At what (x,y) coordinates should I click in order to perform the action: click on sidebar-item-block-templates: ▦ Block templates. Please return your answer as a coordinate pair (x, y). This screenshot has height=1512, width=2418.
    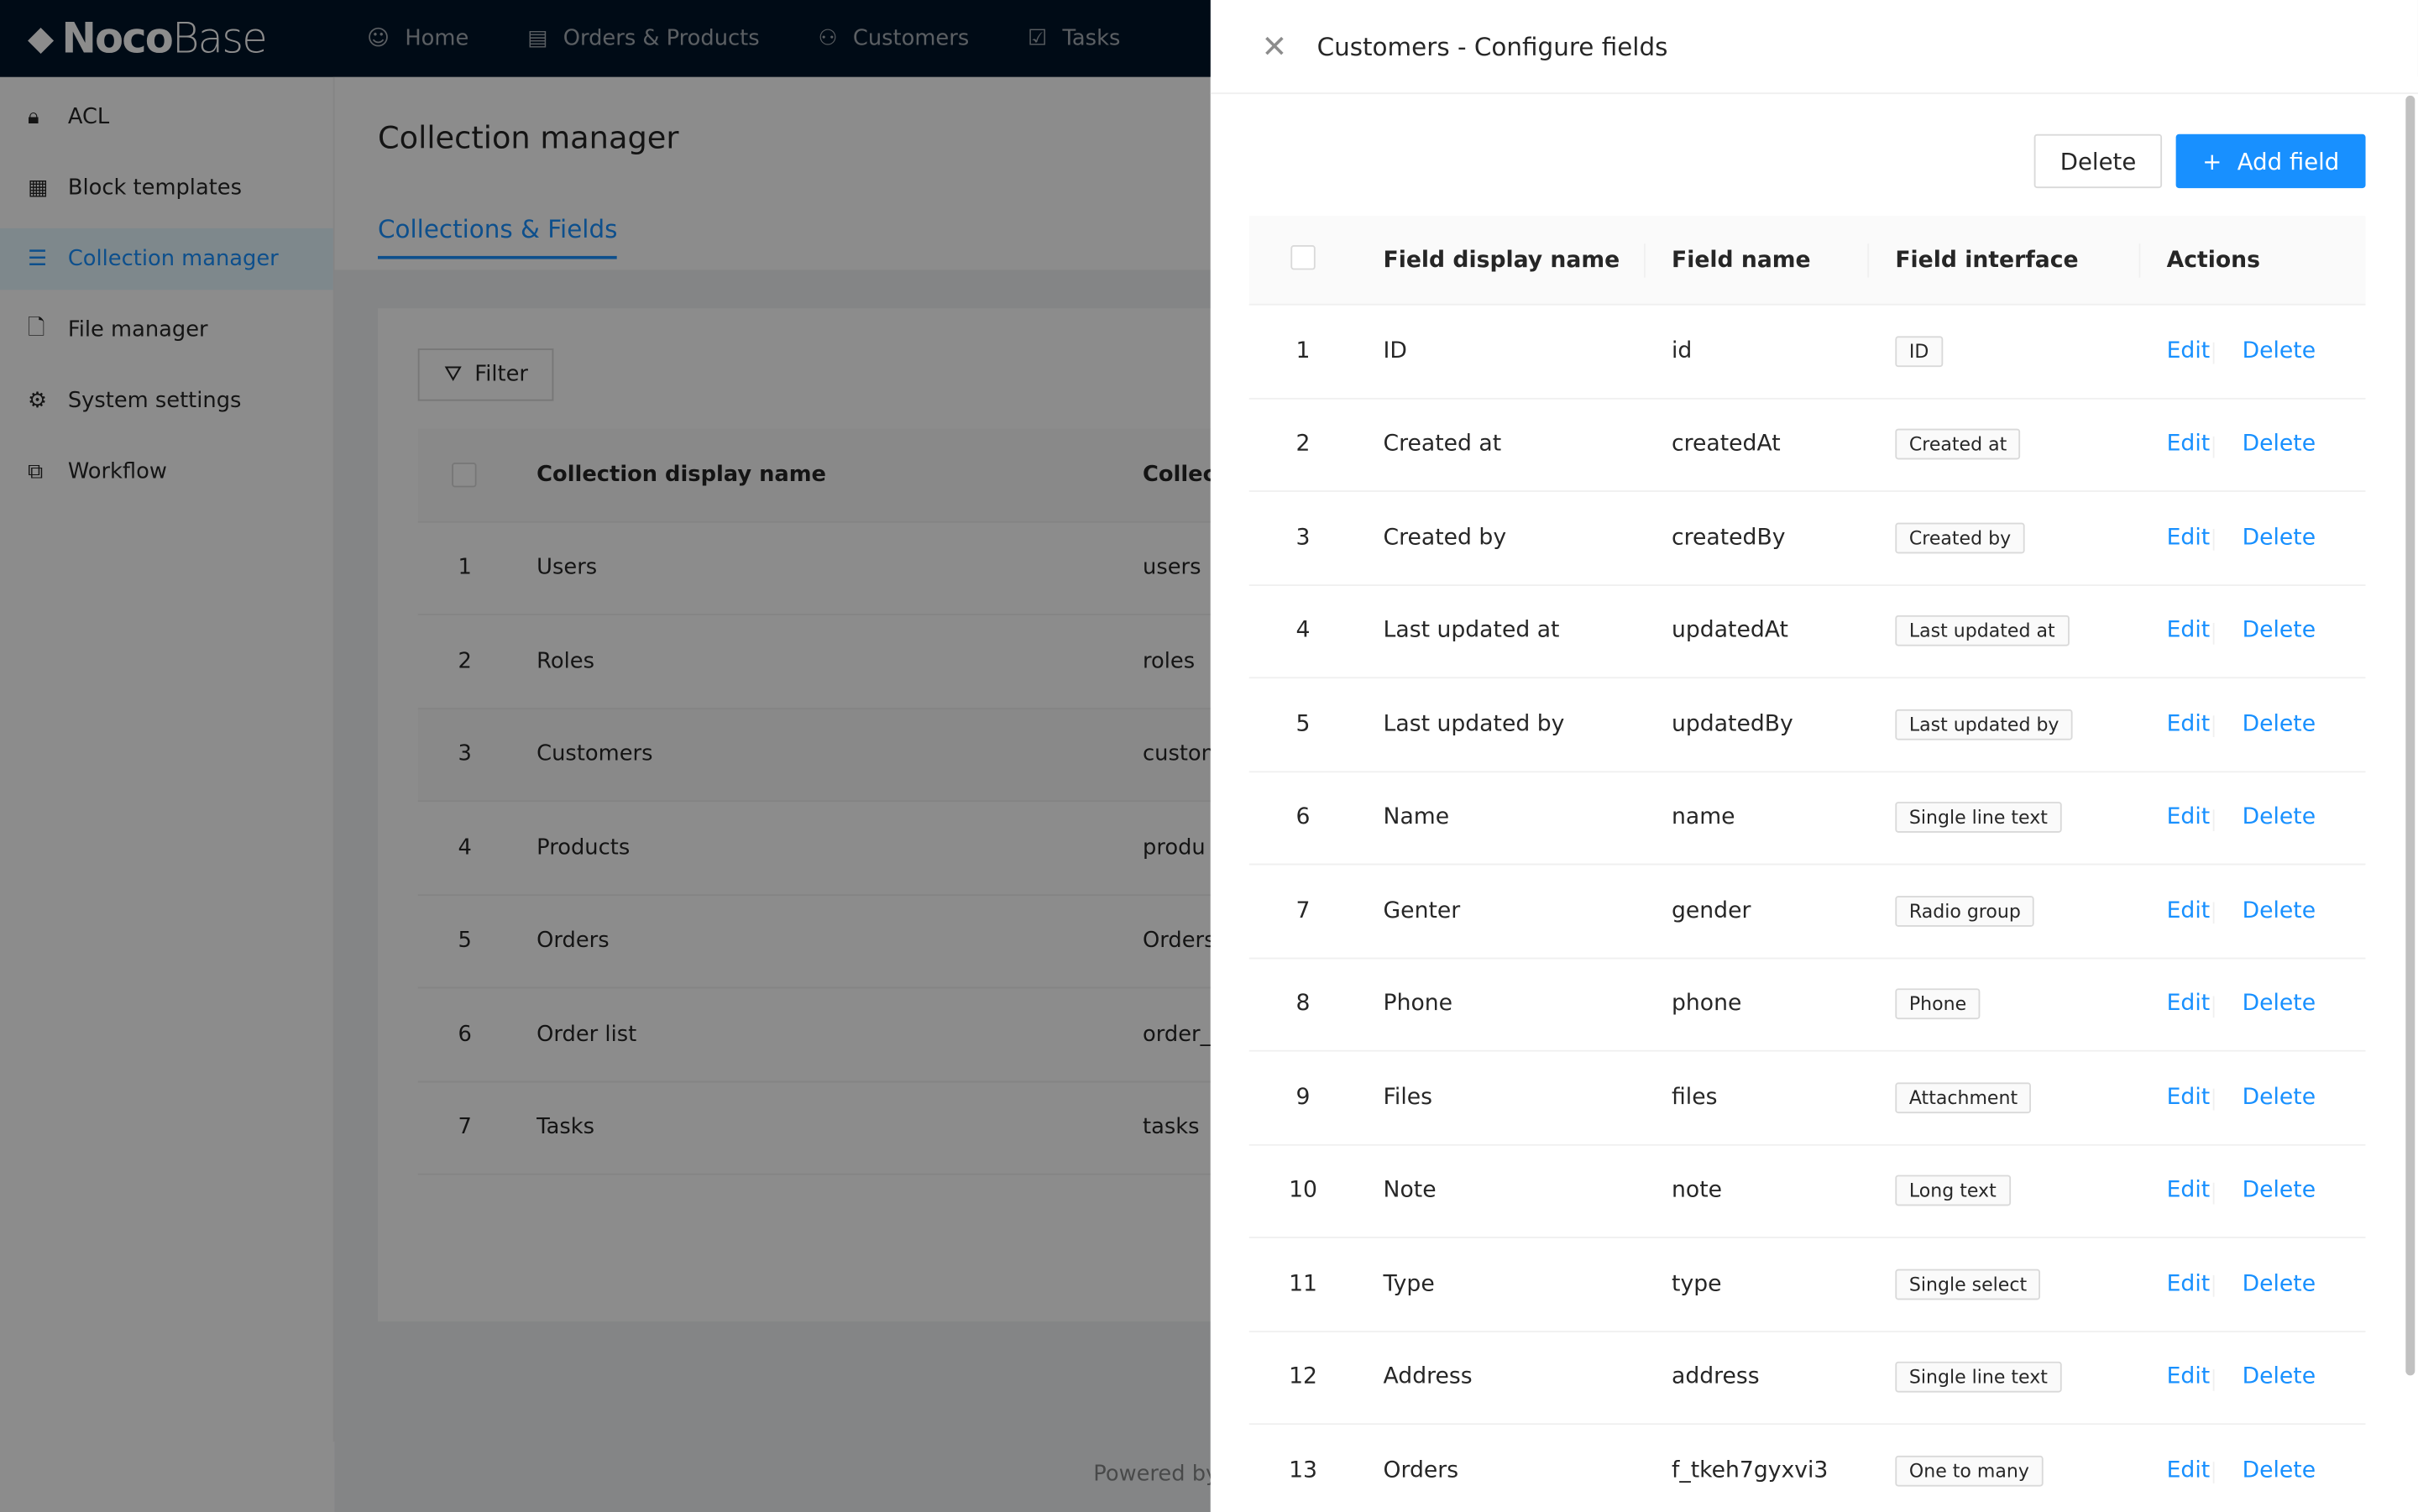
    Looking at the image, I should click on (135, 188).